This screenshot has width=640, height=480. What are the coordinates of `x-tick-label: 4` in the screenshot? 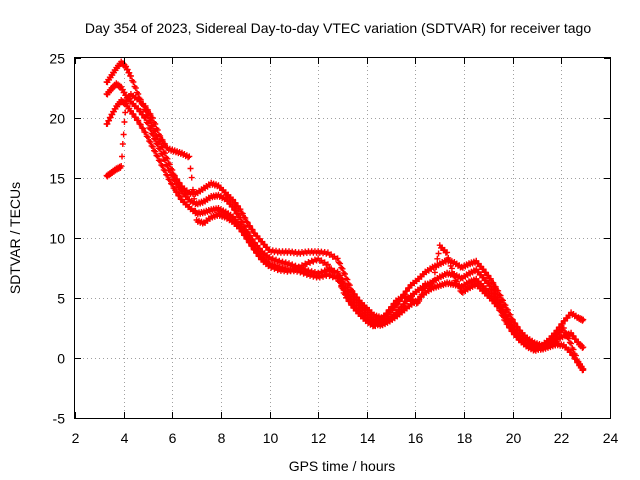 It's located at (125, 438).